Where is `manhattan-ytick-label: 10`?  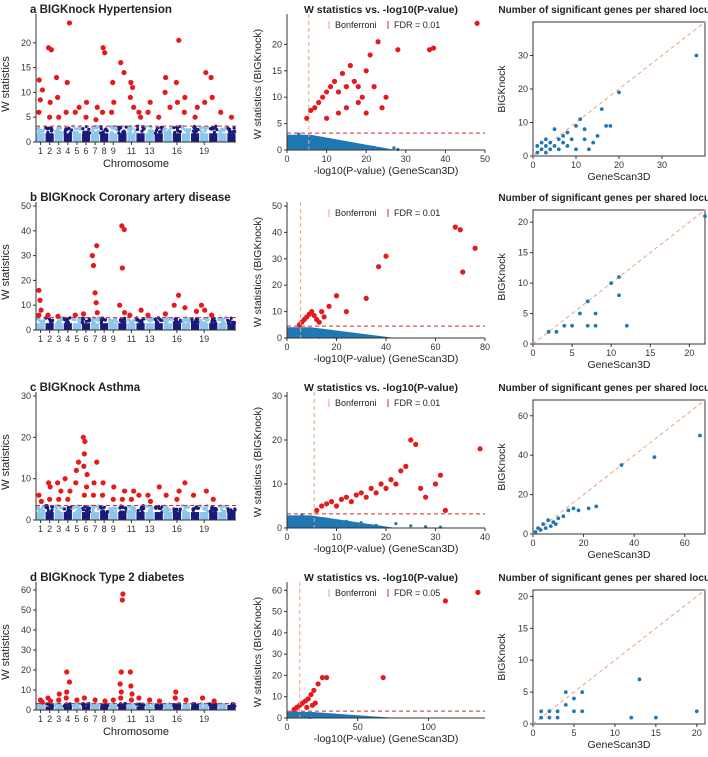 manhattan-ytick-label: 10 is located at coordinates (26, 690).